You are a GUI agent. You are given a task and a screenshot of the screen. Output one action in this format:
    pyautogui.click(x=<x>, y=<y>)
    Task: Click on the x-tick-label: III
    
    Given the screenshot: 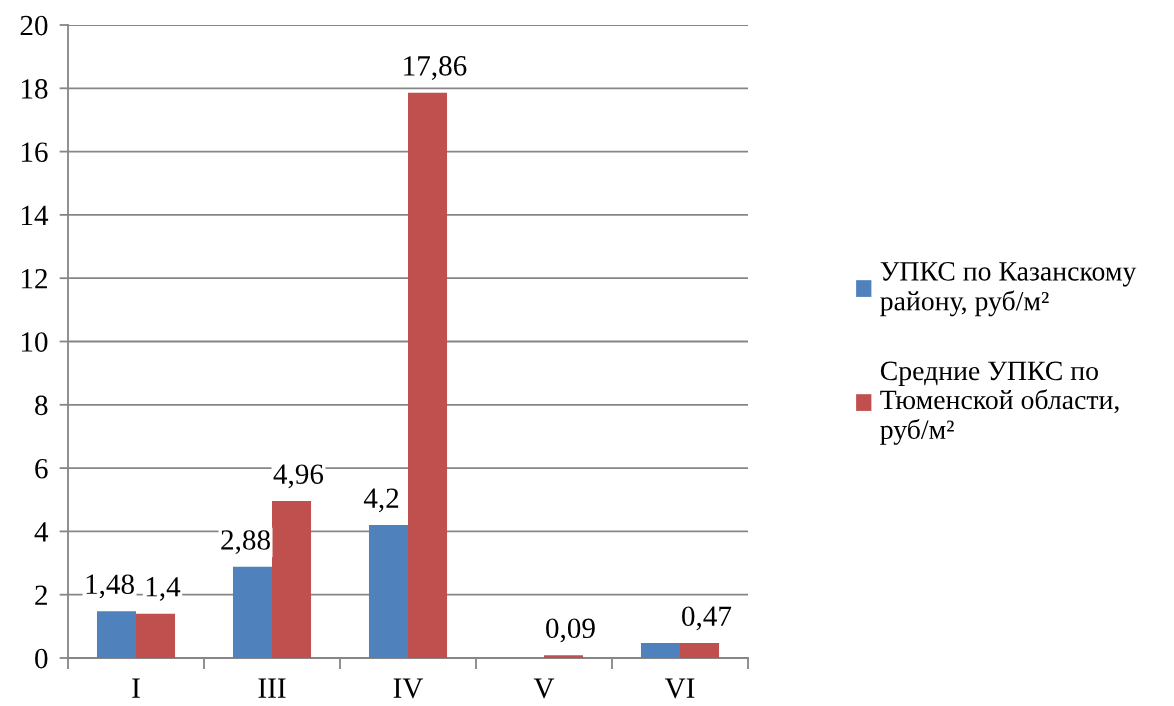 What is the action you would take?
    pyautogui.click(x=272, y=688)
    